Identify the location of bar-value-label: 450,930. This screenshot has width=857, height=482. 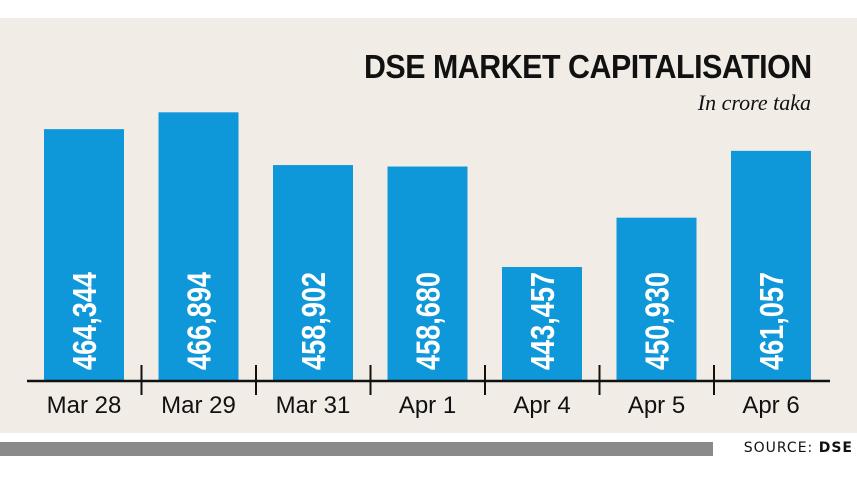
(657, 321).